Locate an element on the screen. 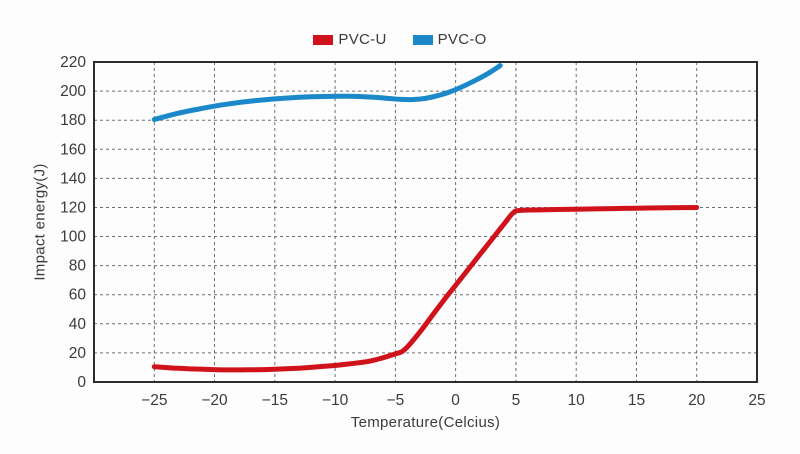 Image resolution: width=800 pixels, height=454 pixels. x-tick-label: 15 is located at coordinates (636, 400).